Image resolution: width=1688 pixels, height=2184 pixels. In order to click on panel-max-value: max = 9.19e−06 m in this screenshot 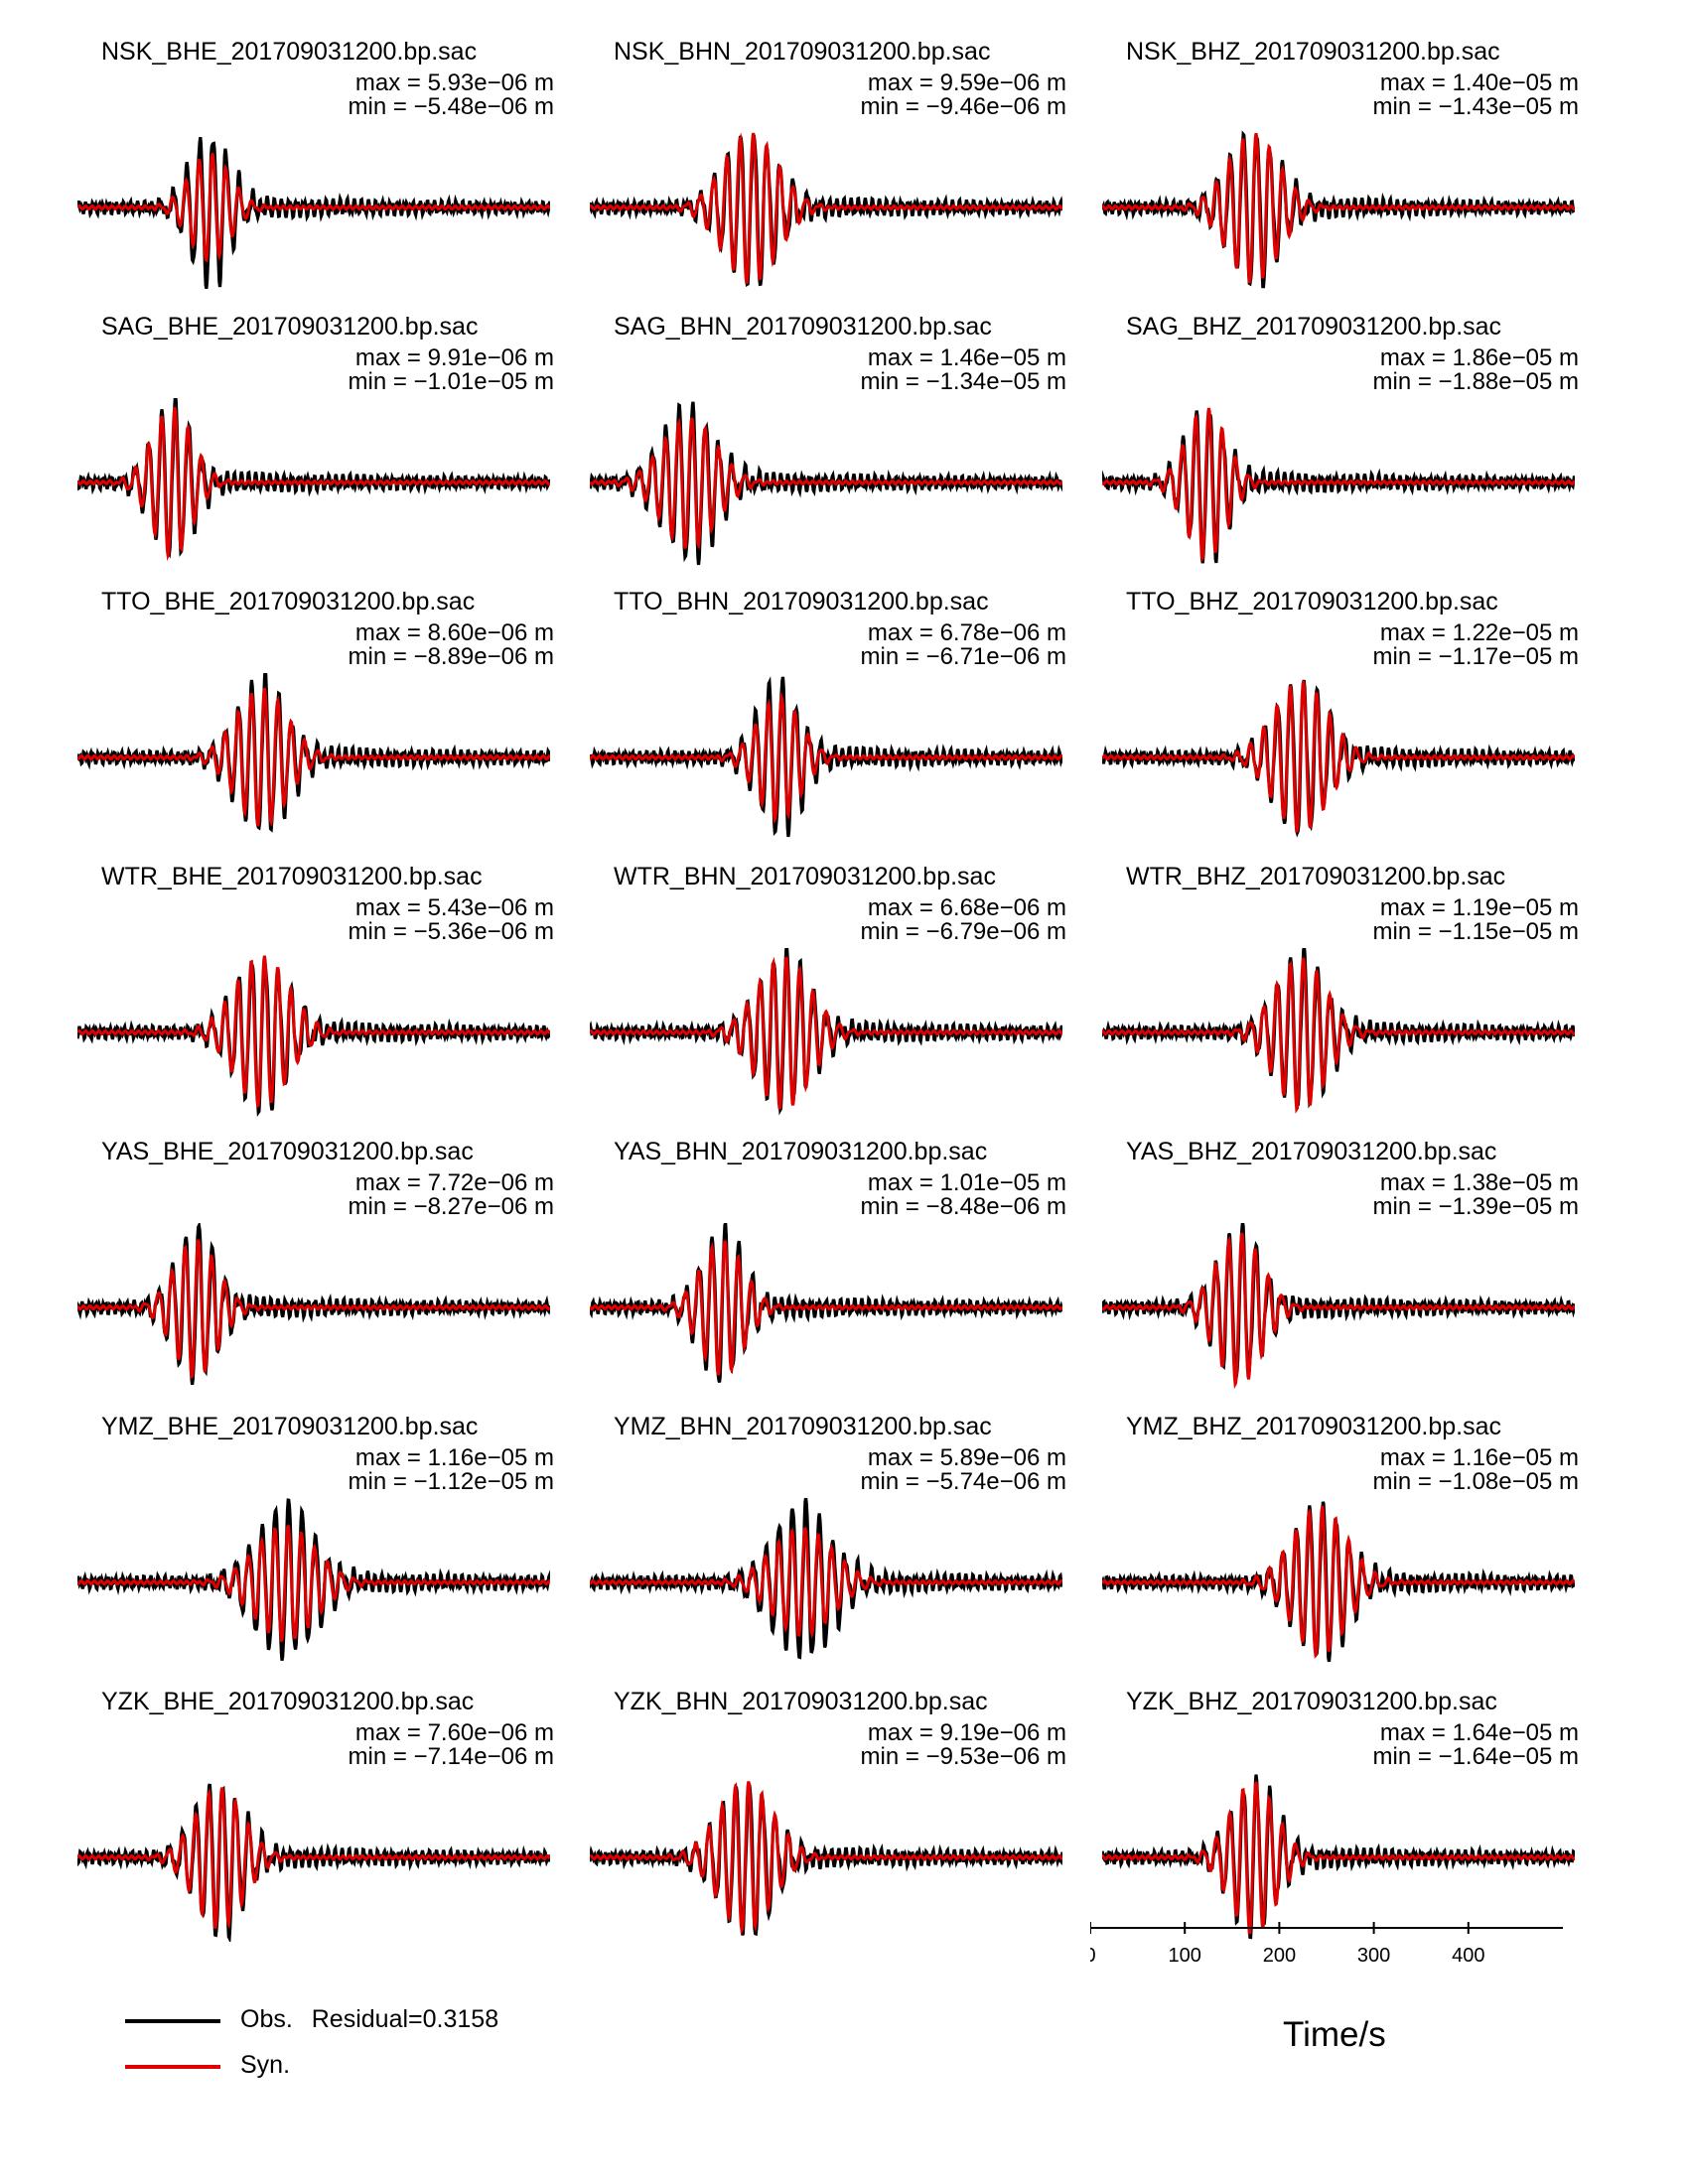, I will do `click(966, 1732)`.